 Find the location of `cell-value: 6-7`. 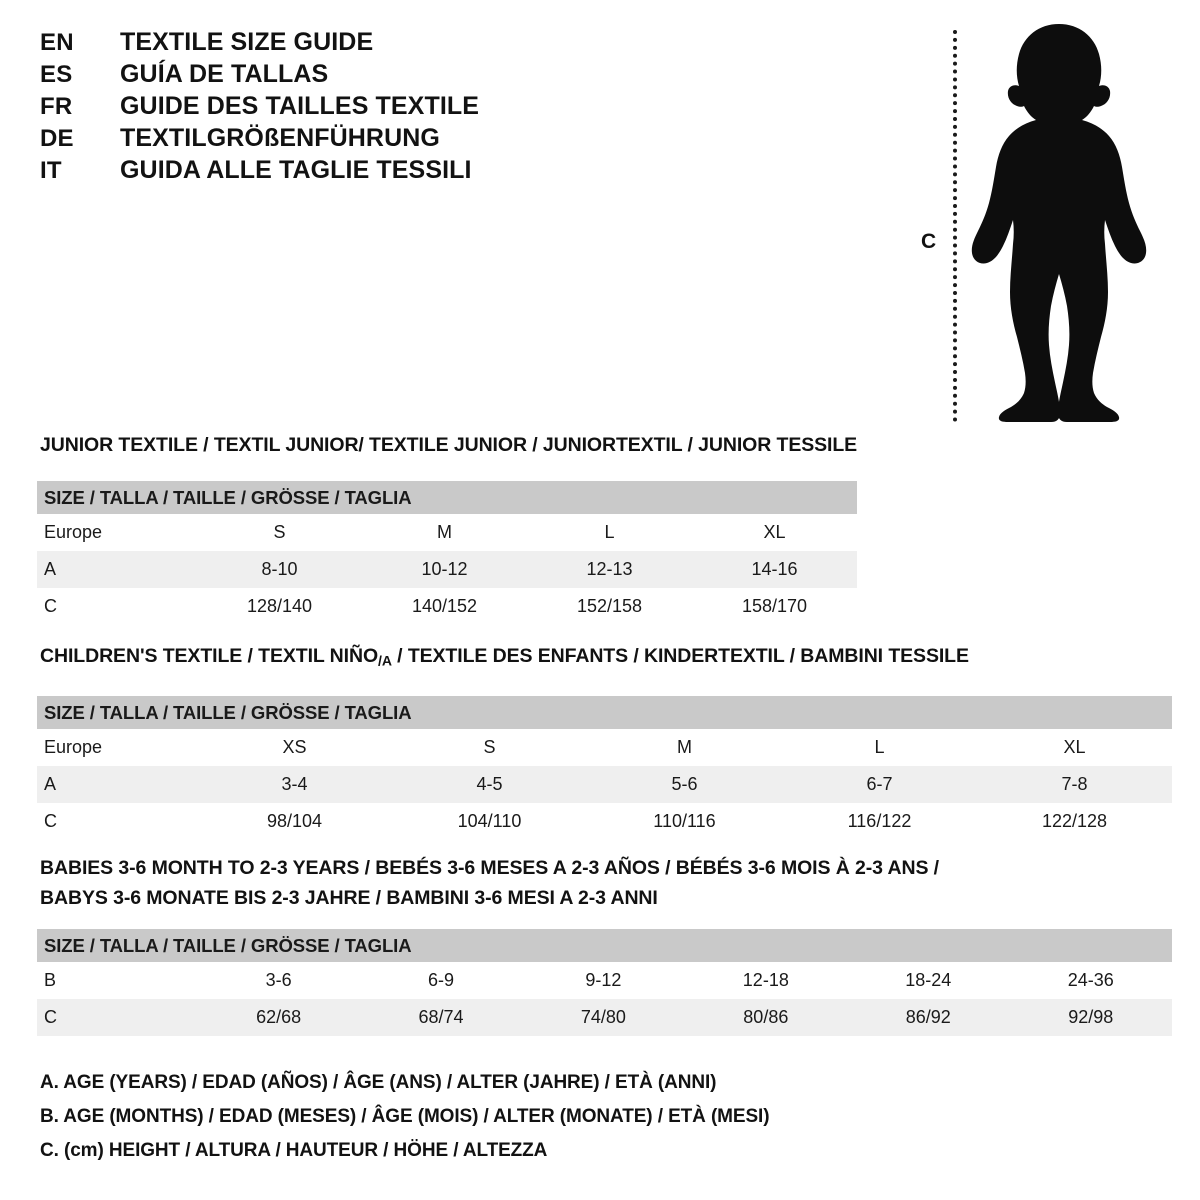

cell-value: 6-7 is located at coordinates (879, 784).